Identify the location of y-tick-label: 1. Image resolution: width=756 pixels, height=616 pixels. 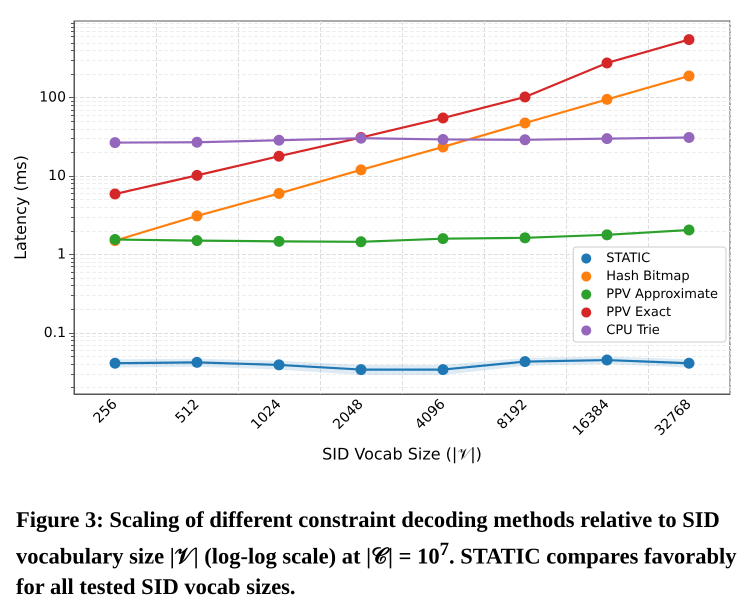
(61, 254).